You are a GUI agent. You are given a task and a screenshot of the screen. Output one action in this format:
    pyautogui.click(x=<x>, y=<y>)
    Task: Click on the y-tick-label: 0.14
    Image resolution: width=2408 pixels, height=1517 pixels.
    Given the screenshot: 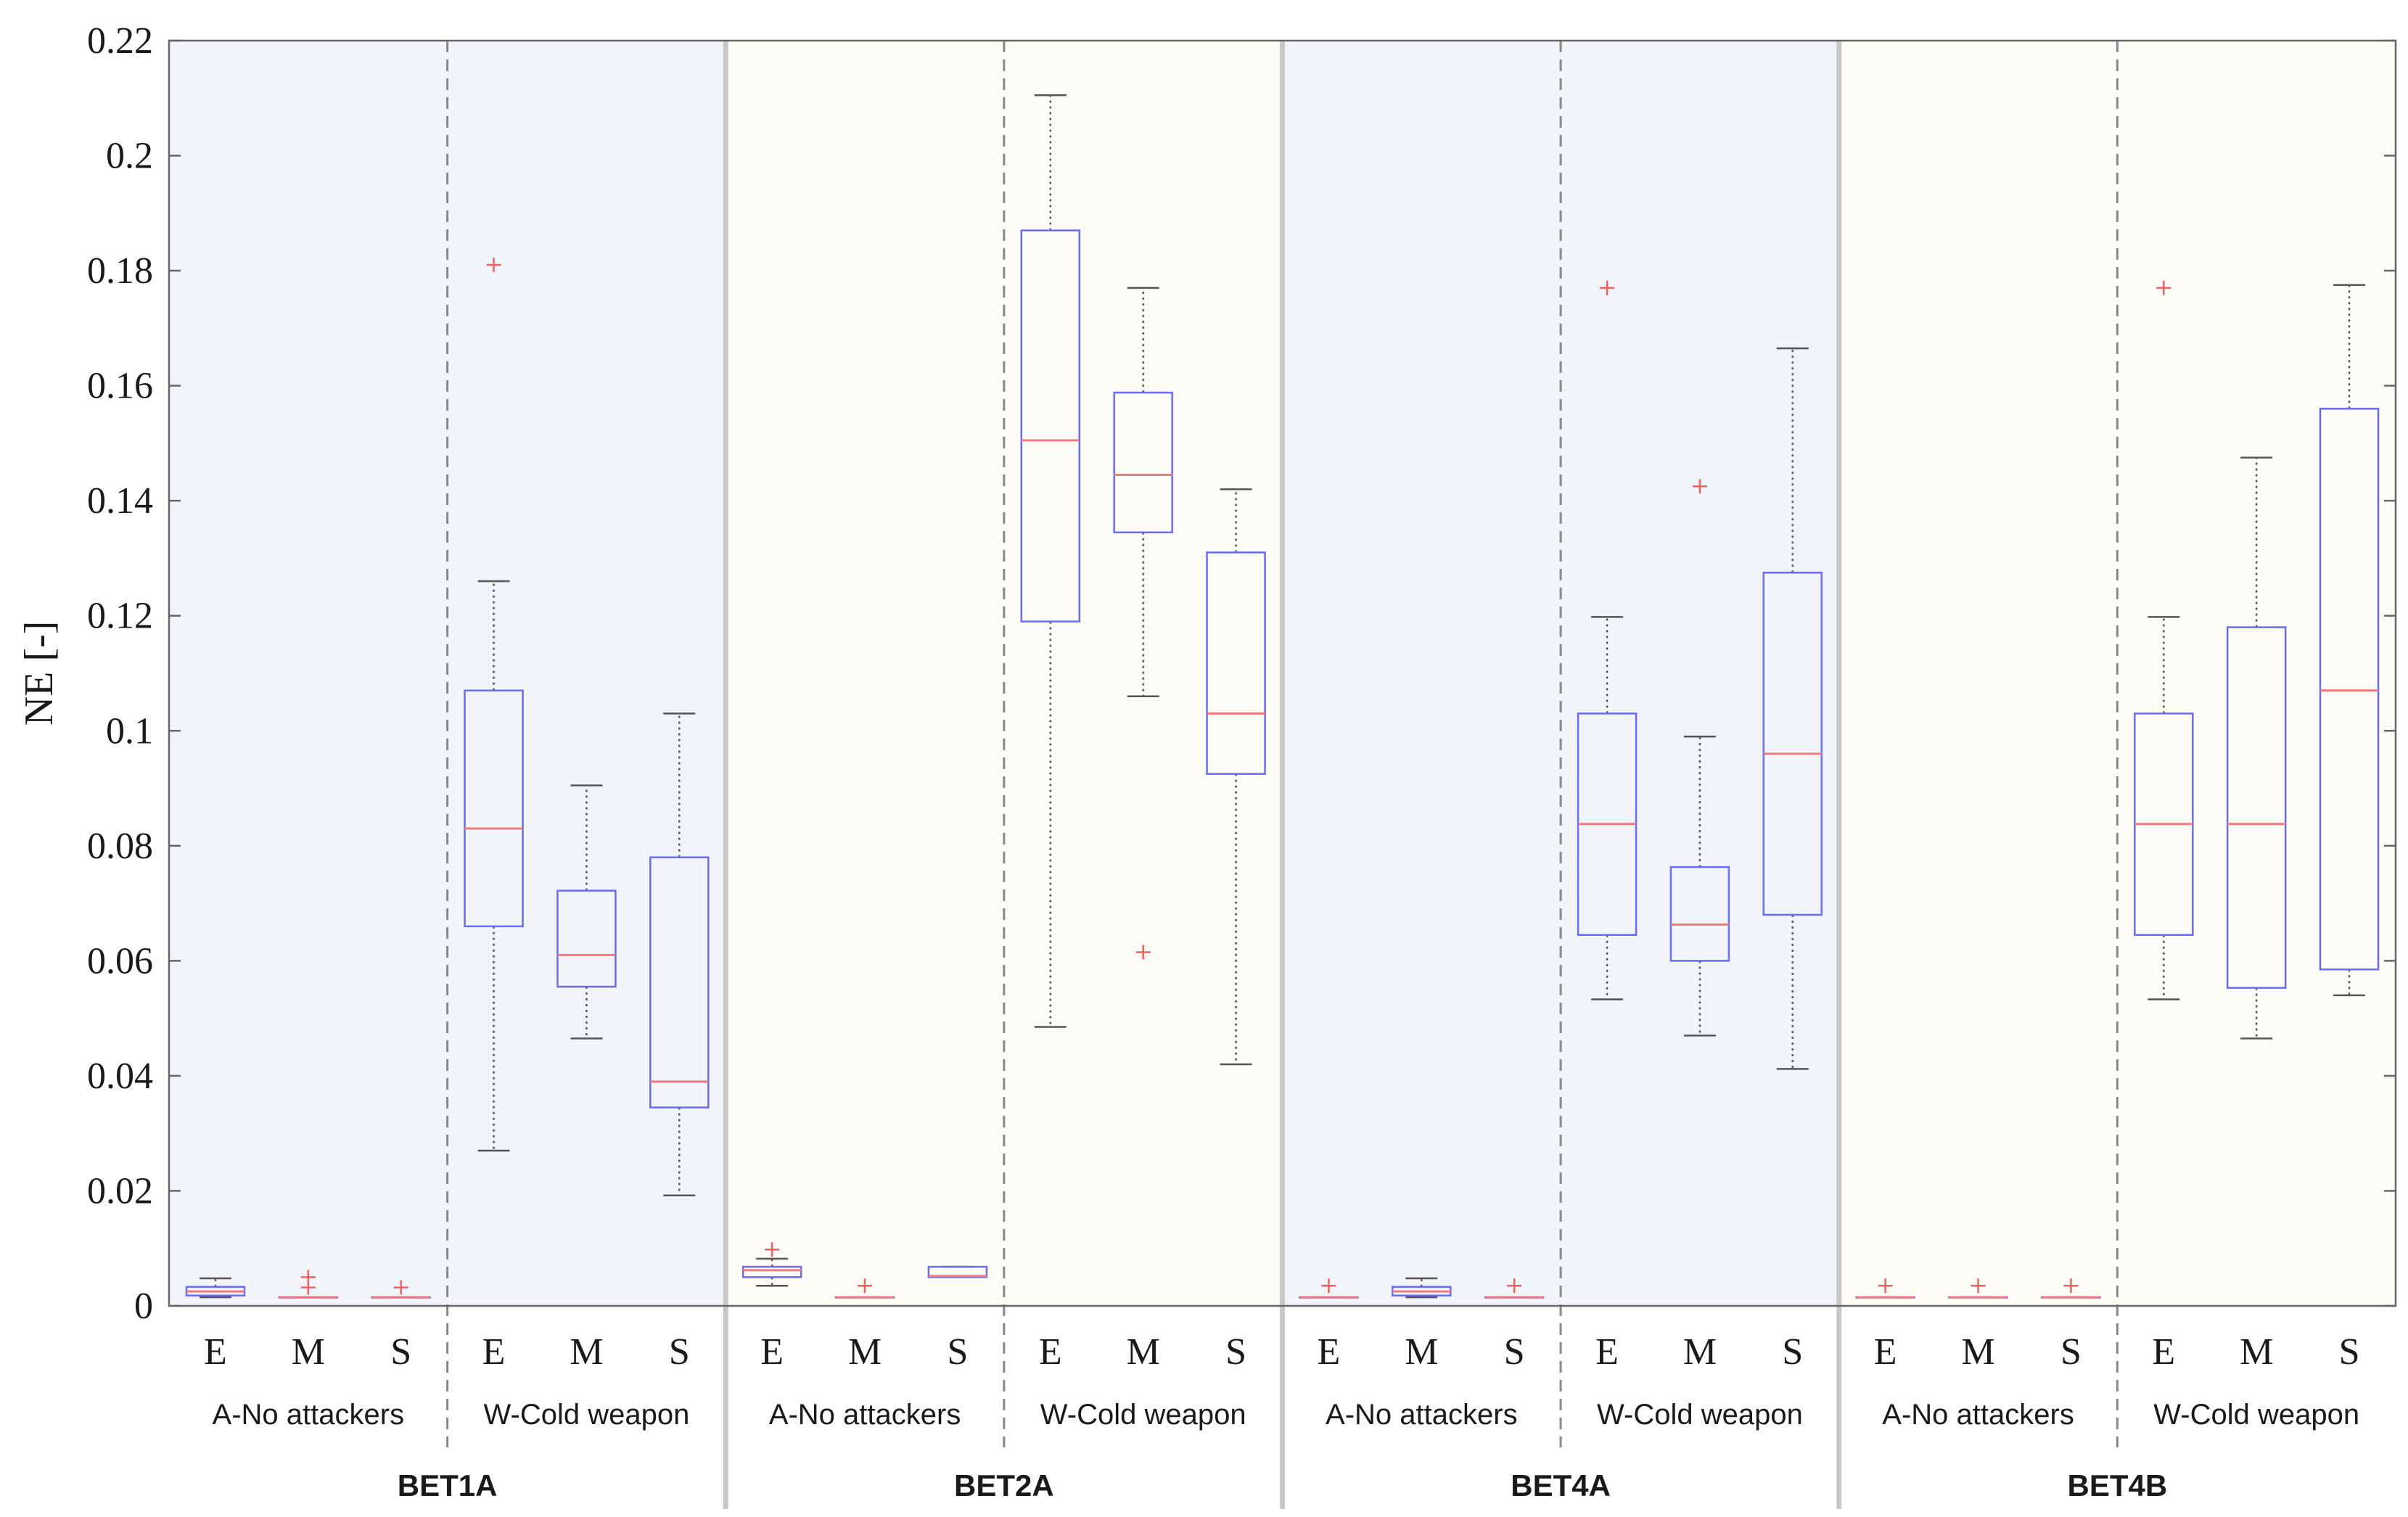 What is the action you would take?
    pyautogui.click(x=120, y=501)
    